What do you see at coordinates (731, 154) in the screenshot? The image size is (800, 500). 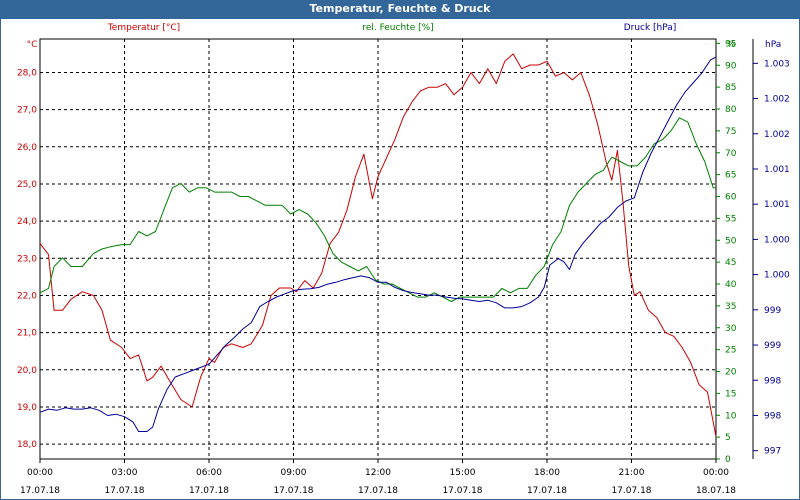 I see `humidity-tick-label: 70` at bounding box center [731, 154].